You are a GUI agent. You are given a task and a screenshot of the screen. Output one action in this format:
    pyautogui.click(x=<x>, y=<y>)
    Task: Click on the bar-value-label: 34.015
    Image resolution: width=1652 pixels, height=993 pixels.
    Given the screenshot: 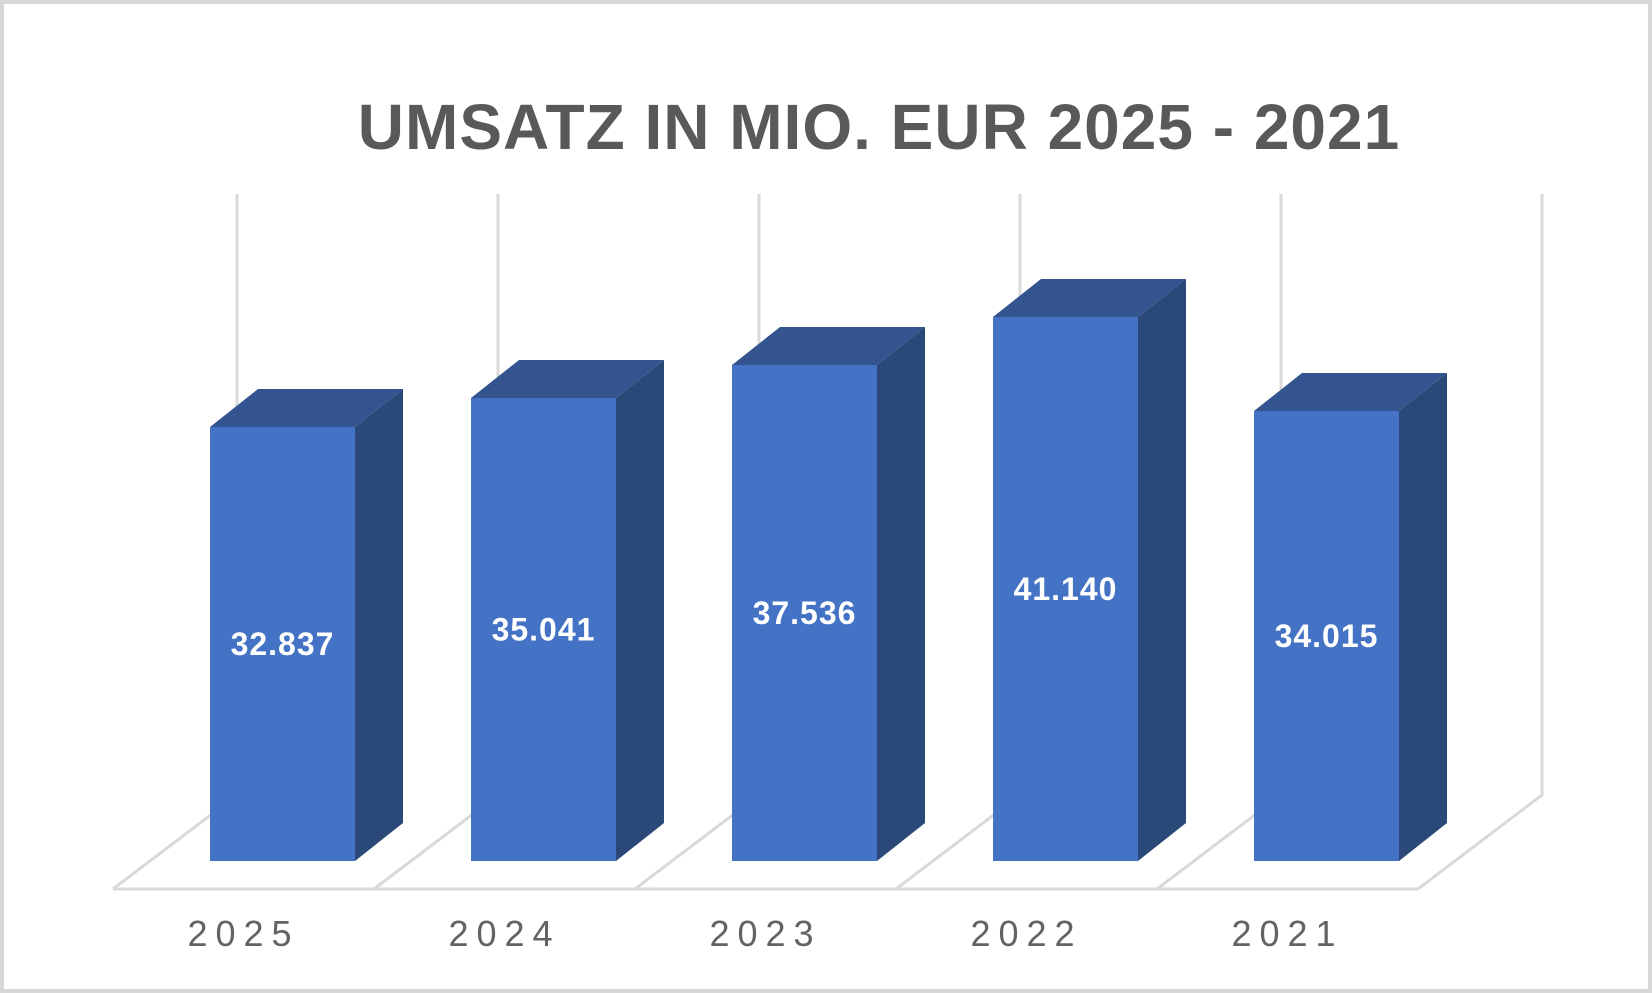 What is the action you would take?
    pyautogui.click(x=1327, y=636)
    